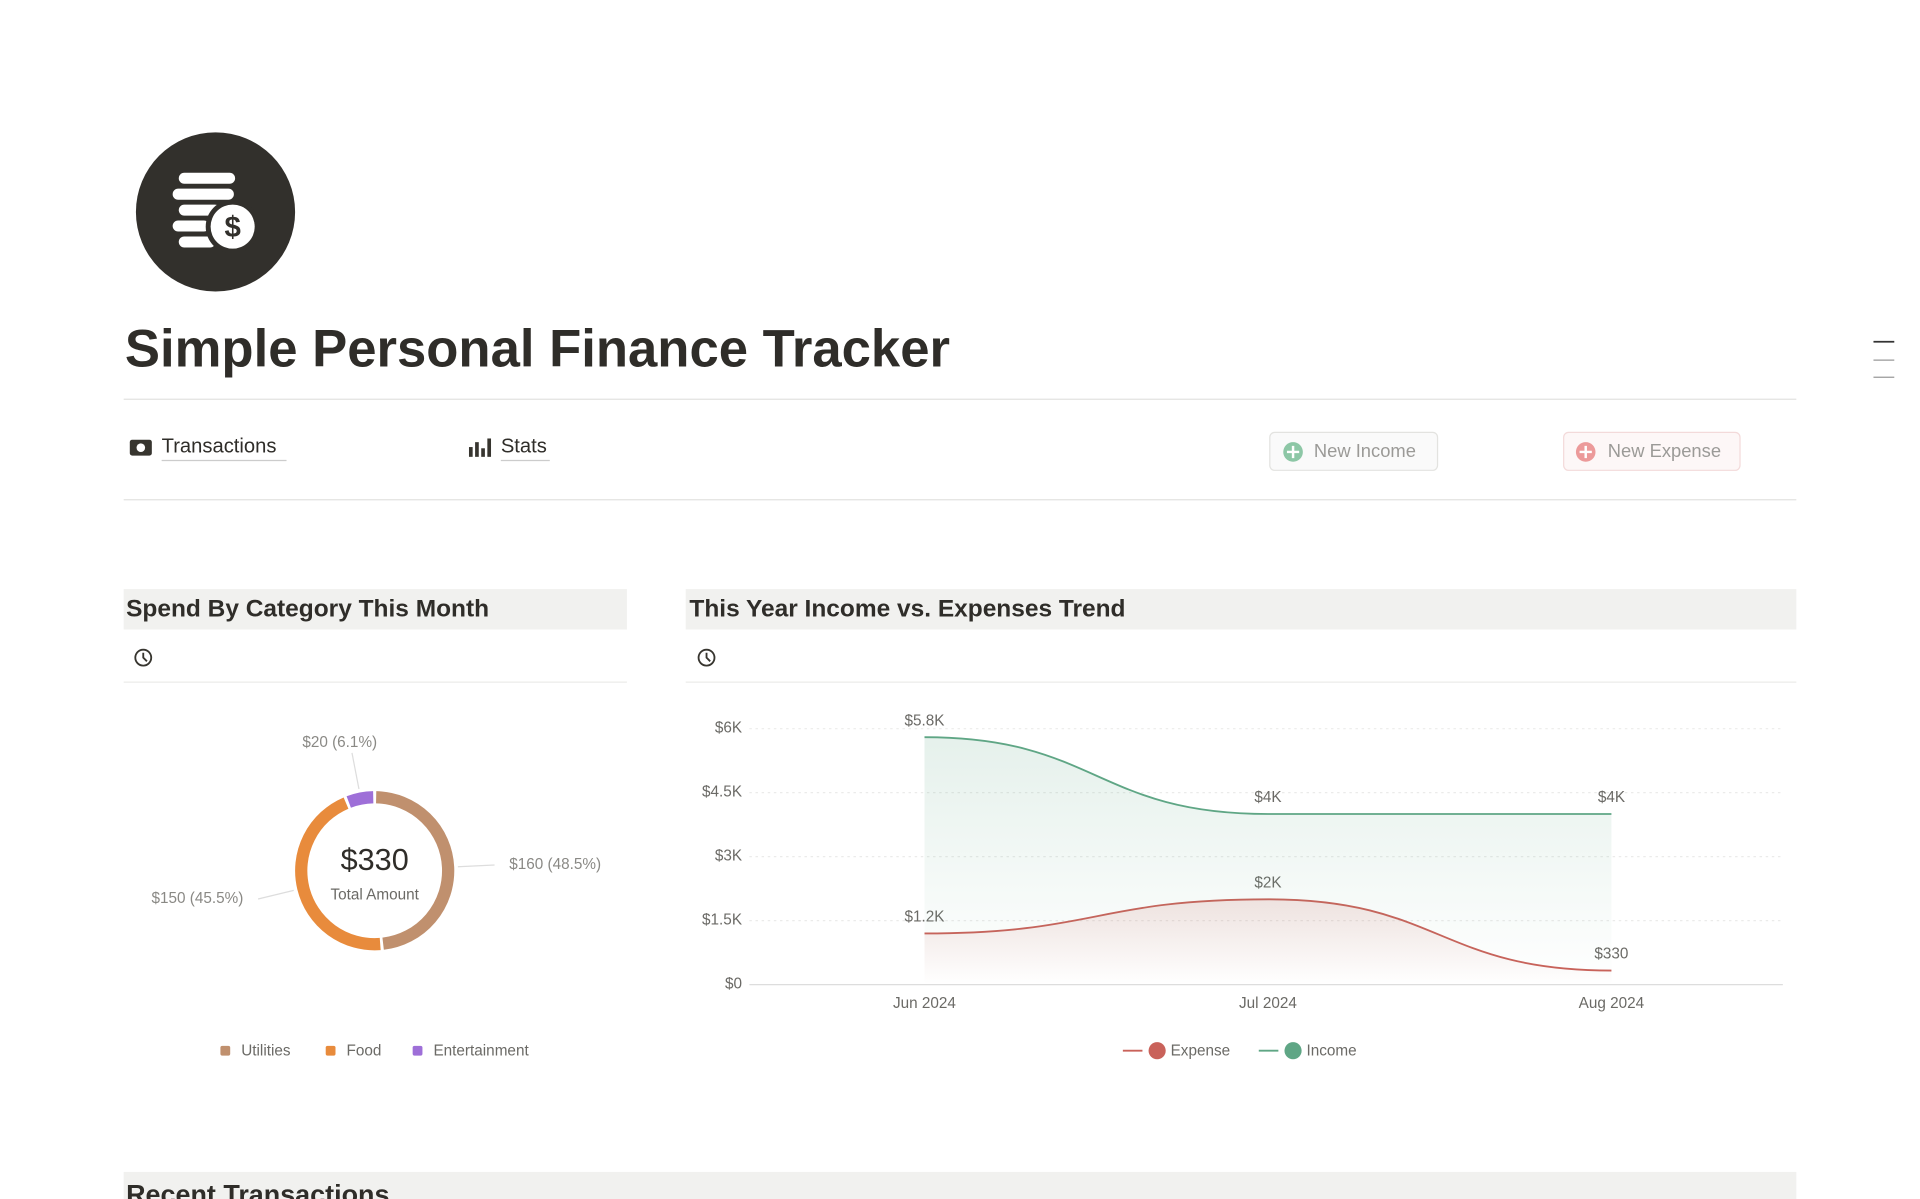  What do you see at coordinates (1365, 450) in the screenshot?
I see `button-label: New Income` at bounding box center [1365, 450].